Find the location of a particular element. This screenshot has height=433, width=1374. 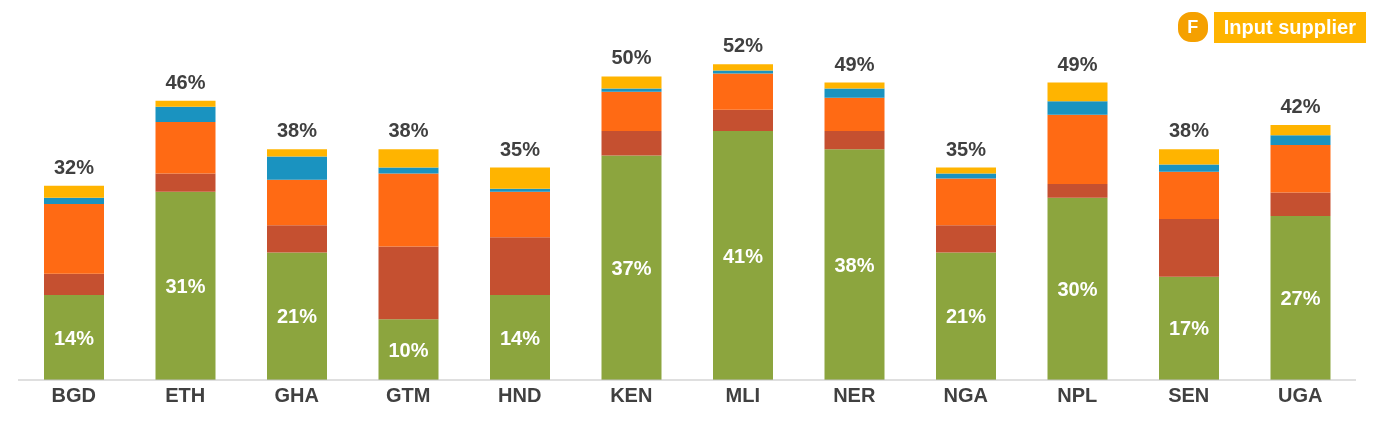

data-label: 38% is located at coordinates (854, 264).